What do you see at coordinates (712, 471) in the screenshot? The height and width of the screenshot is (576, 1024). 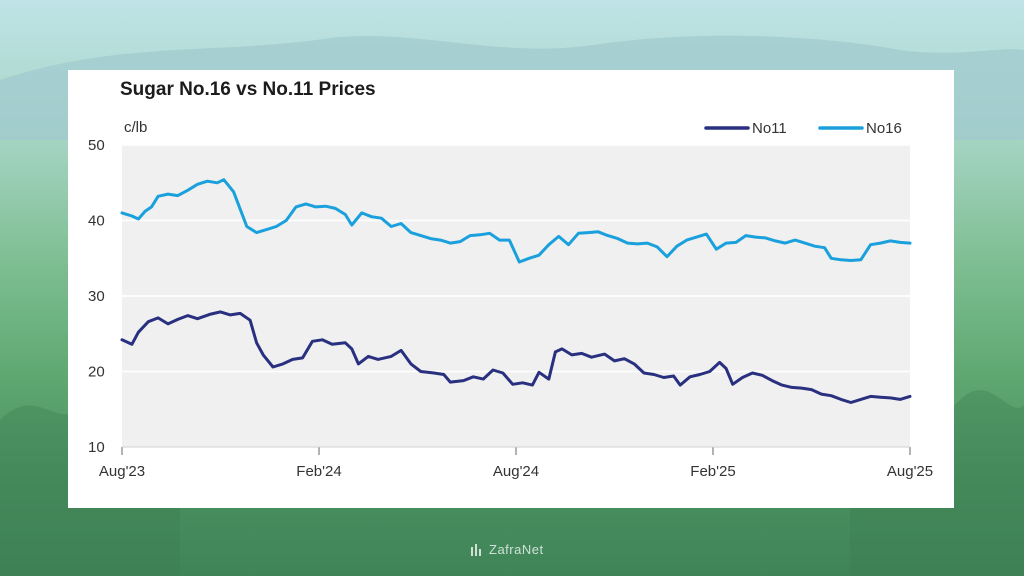 I see `x-tick-label: Feb'25` at bounding box center [712, 471].